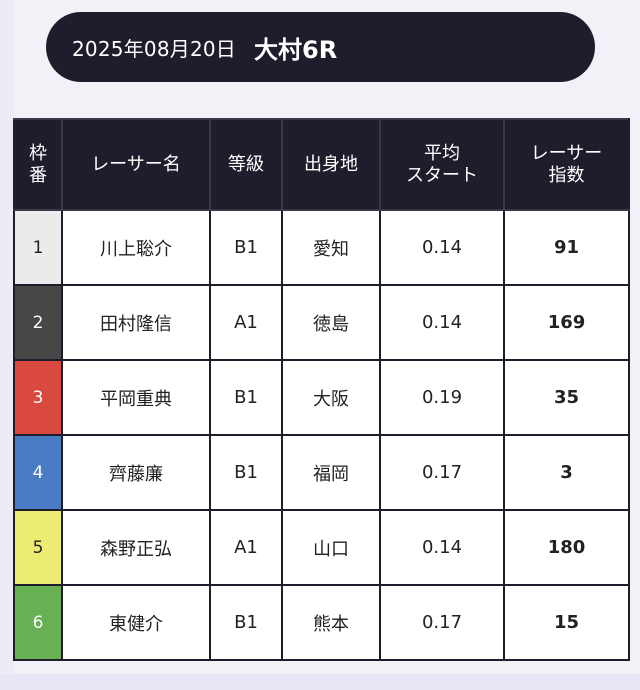  I want to click on waku-cell: 4, so click(38, 472).